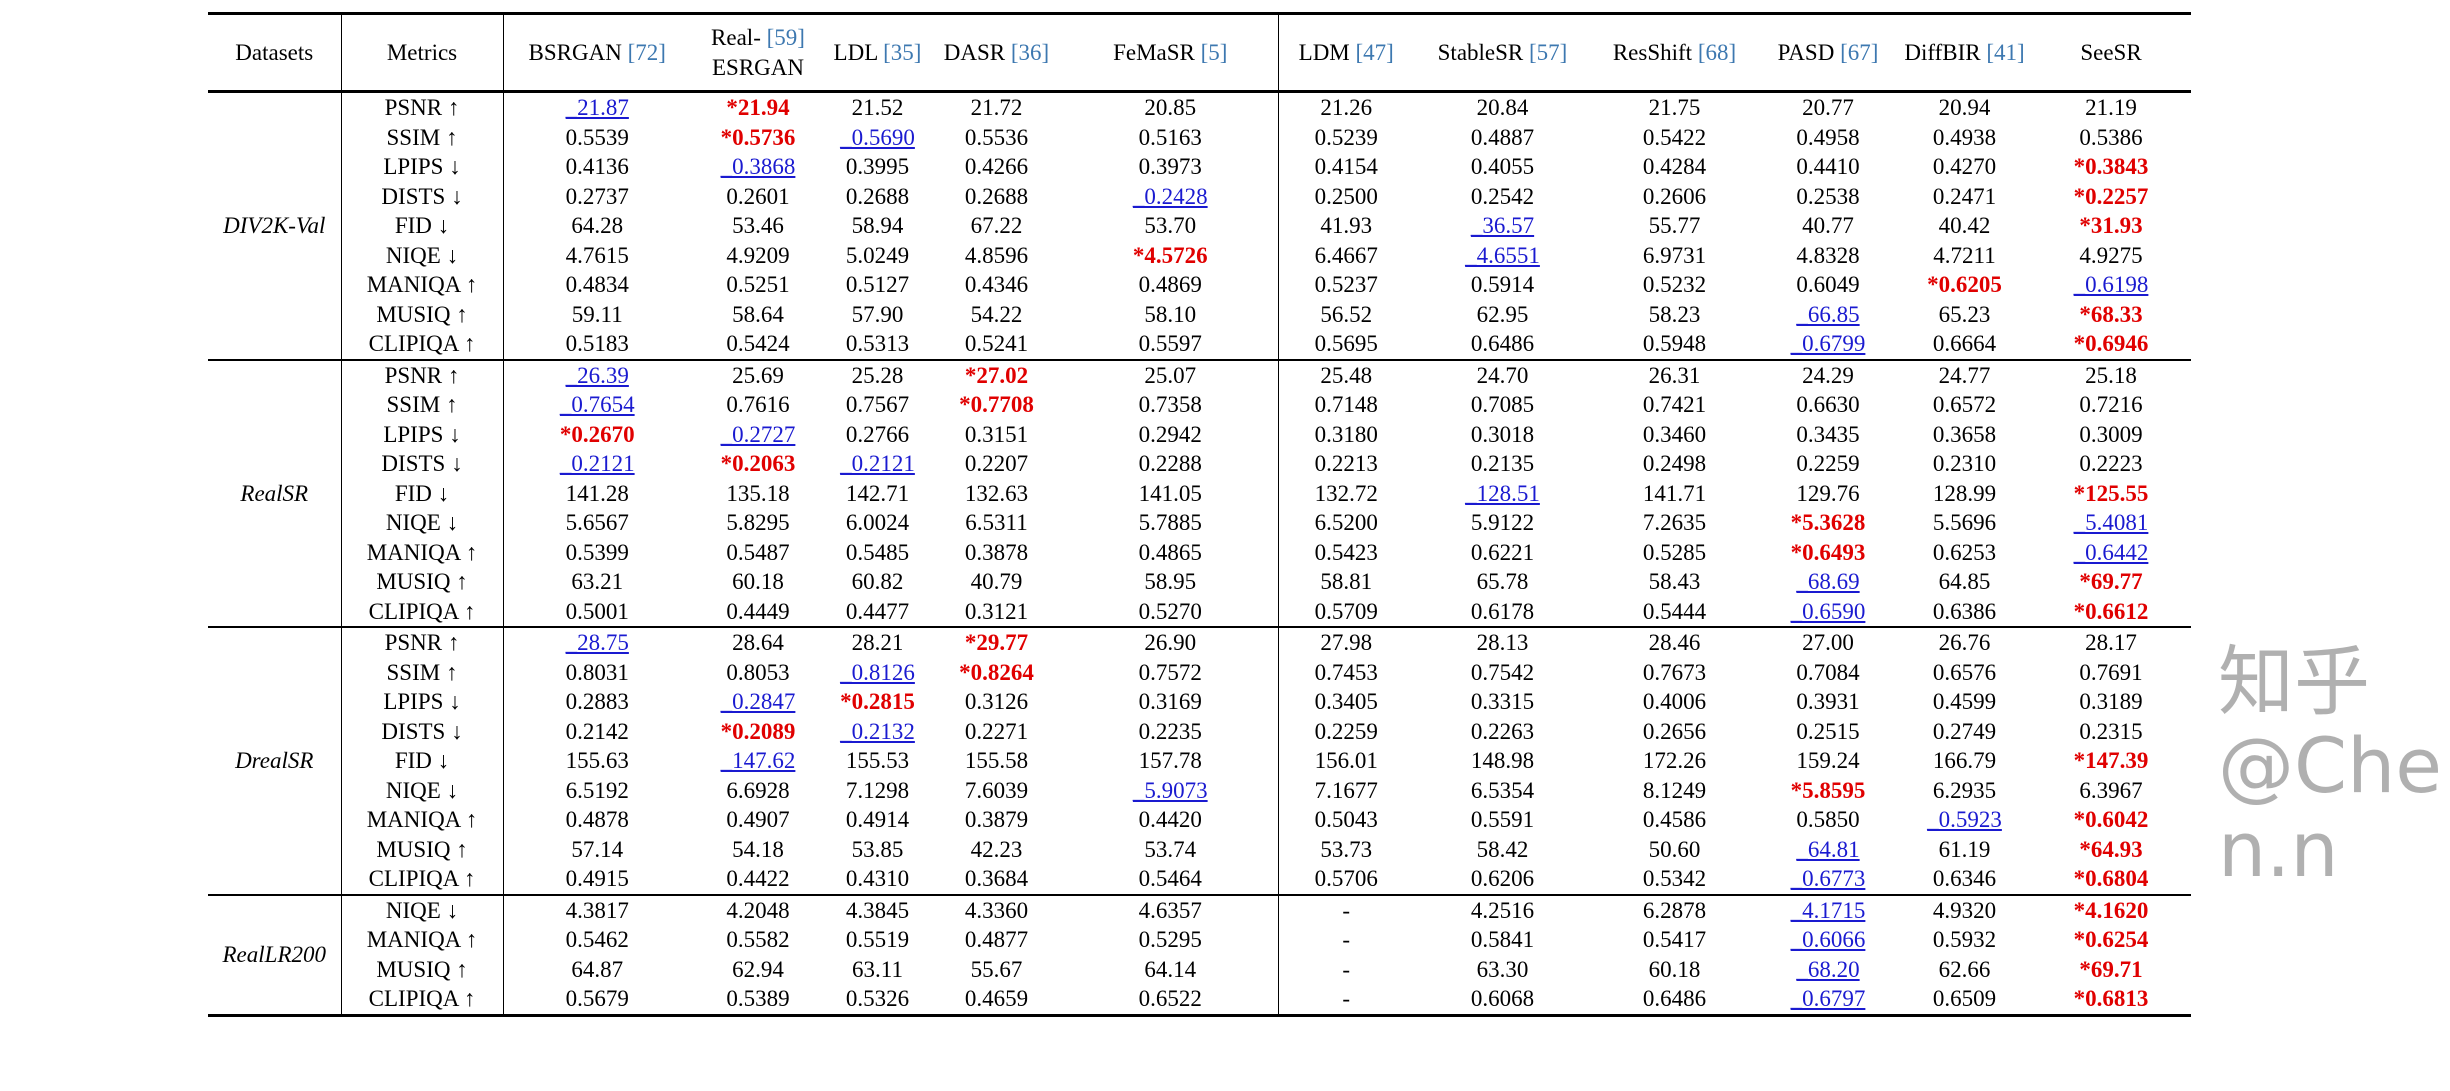 This screenshot has width=2450, height=1091. Describe the element at coordinates (1674, 167) in the screenshot. I see `metric-value-cell: 0.4284` at that location.